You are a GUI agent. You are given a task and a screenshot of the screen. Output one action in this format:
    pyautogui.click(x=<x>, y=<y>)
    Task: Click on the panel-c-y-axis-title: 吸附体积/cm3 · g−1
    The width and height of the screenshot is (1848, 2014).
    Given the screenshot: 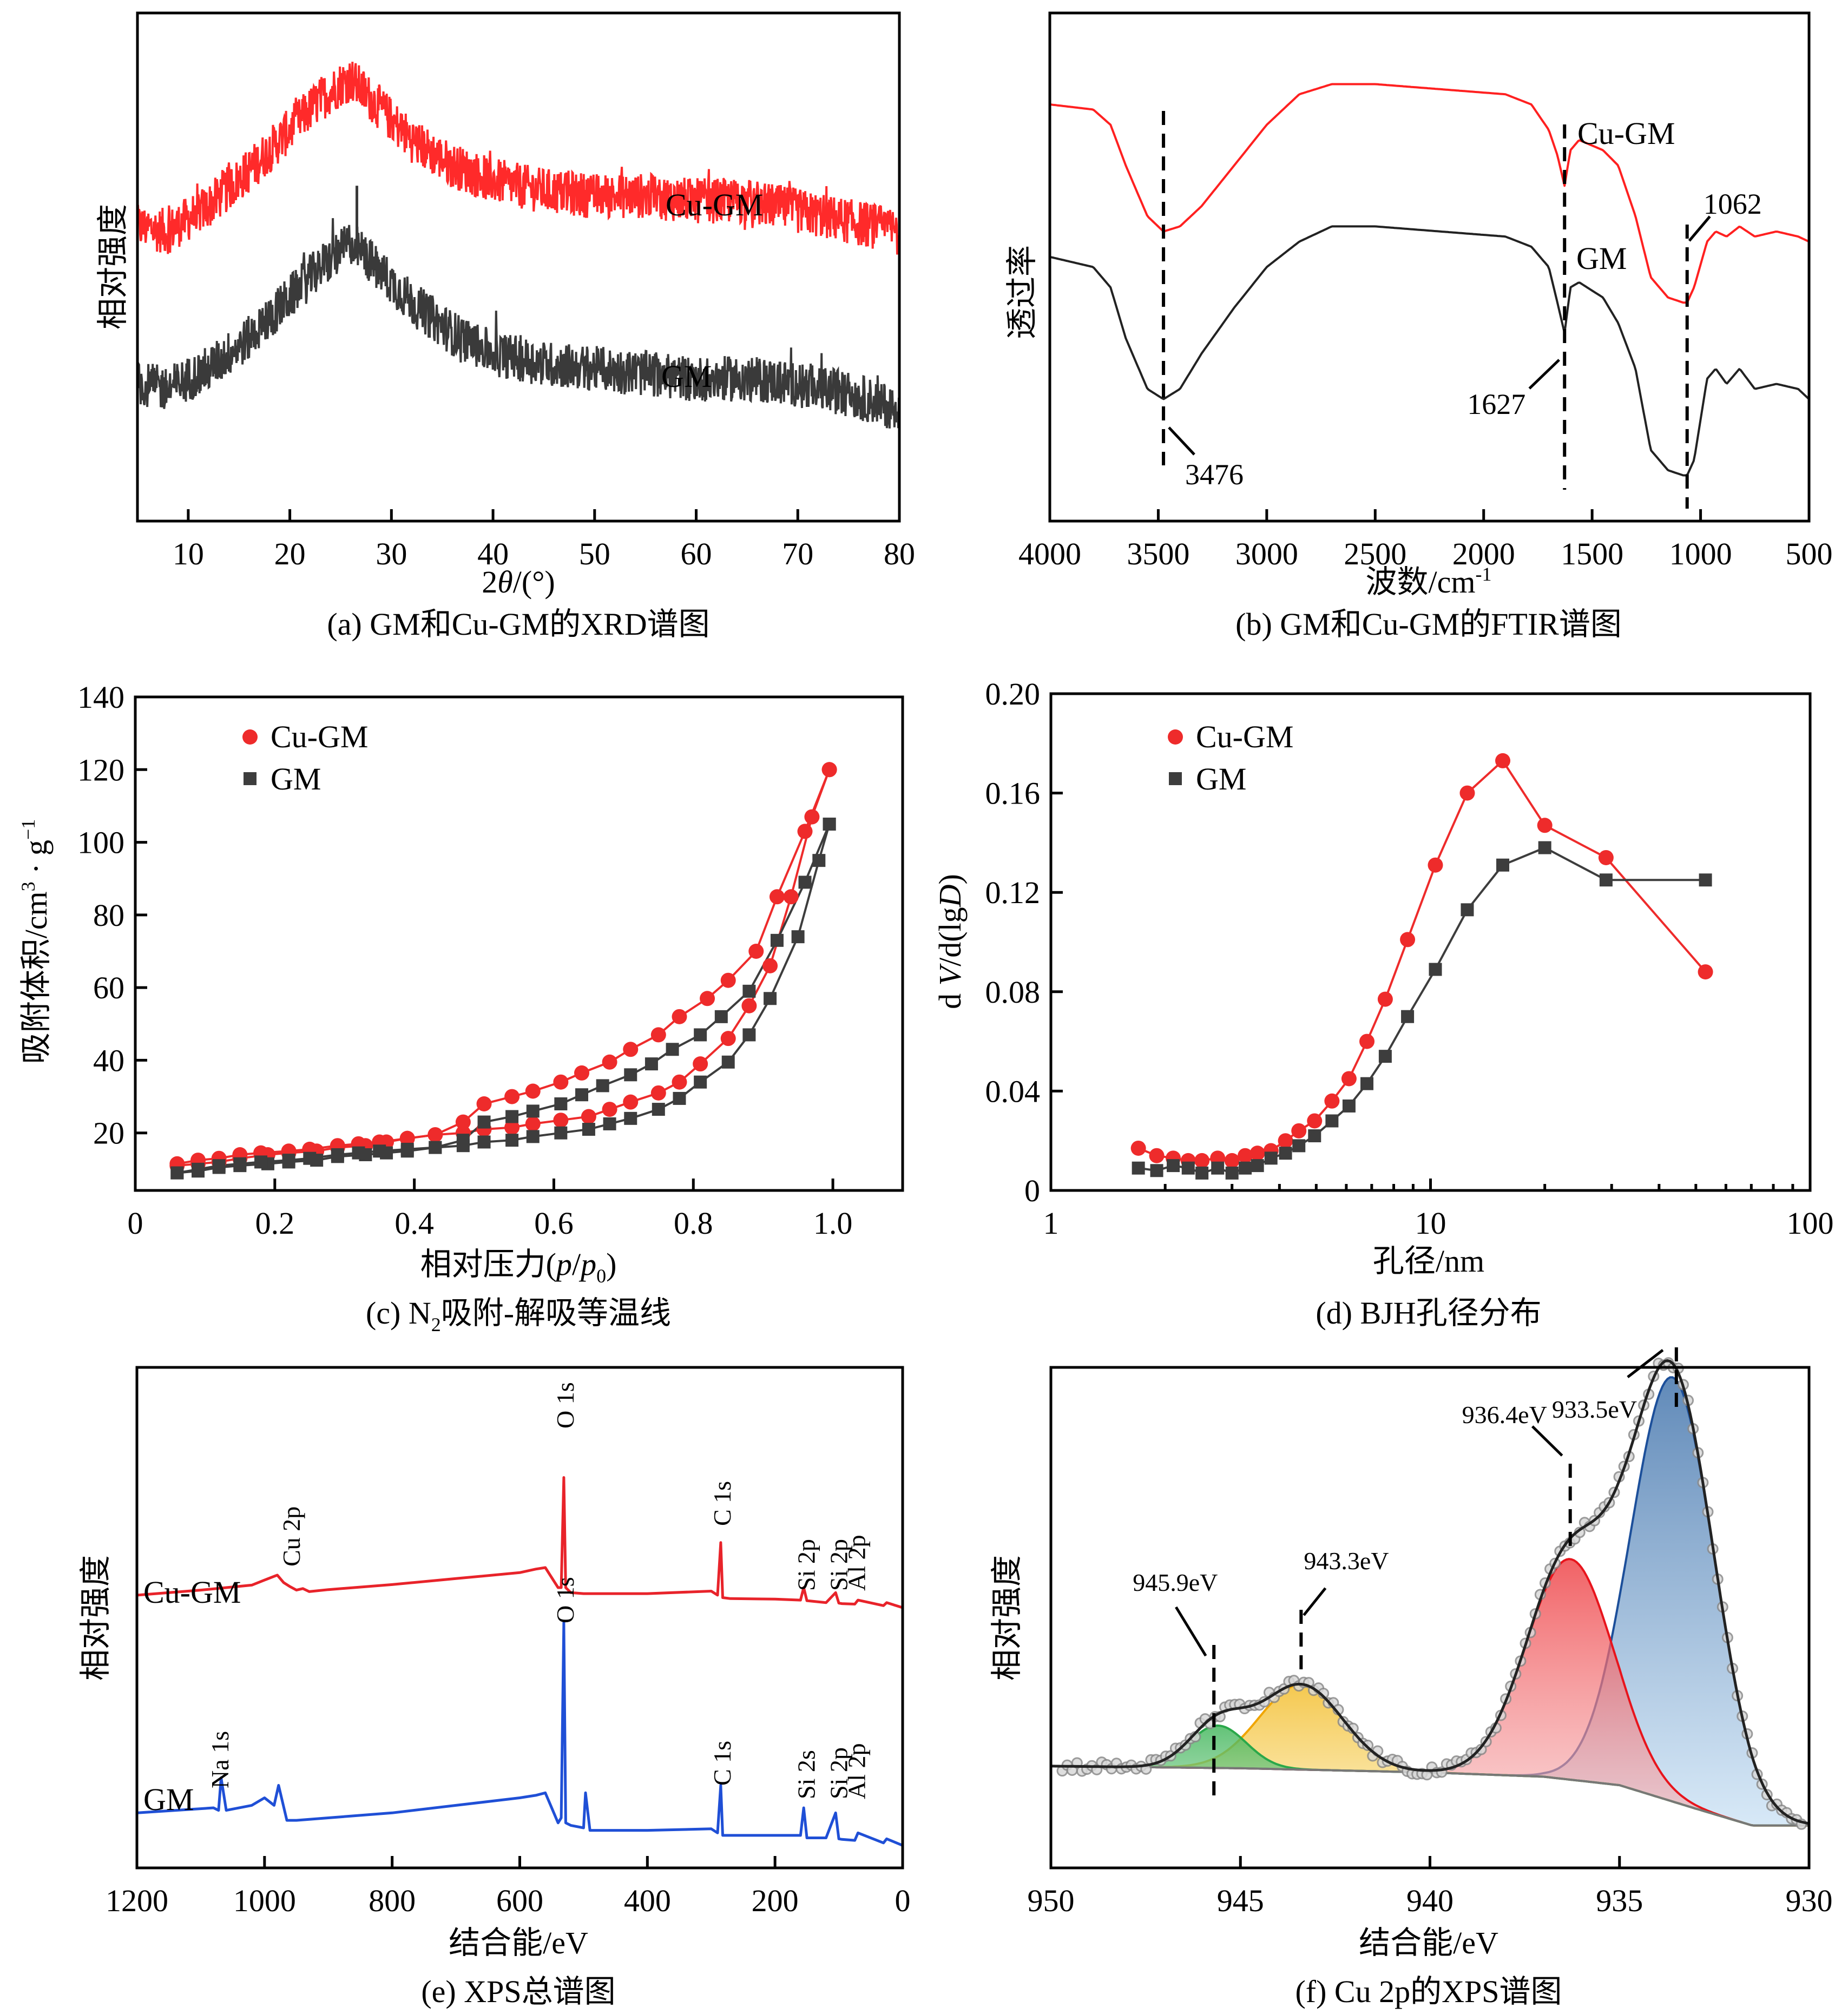 What is the action you would take?
    pyautogui.click(x=35, y=942)
    